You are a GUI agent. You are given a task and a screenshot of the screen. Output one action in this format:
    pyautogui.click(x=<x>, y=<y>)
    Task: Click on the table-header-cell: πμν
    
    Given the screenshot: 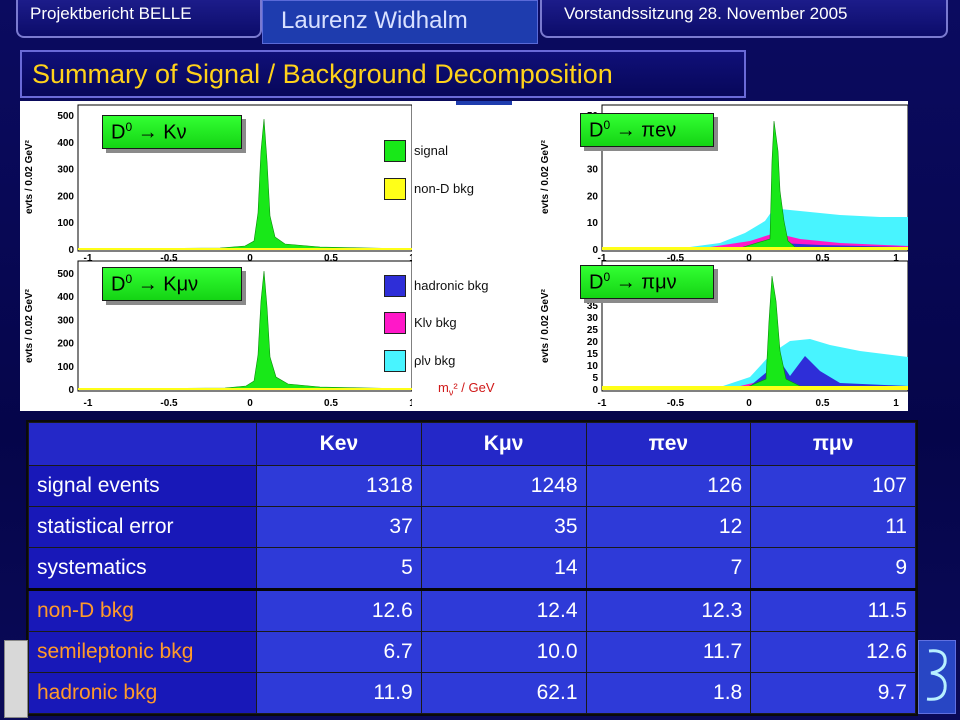 What is the action you would take?
    pyautogui.click(x=833, y=444)
    